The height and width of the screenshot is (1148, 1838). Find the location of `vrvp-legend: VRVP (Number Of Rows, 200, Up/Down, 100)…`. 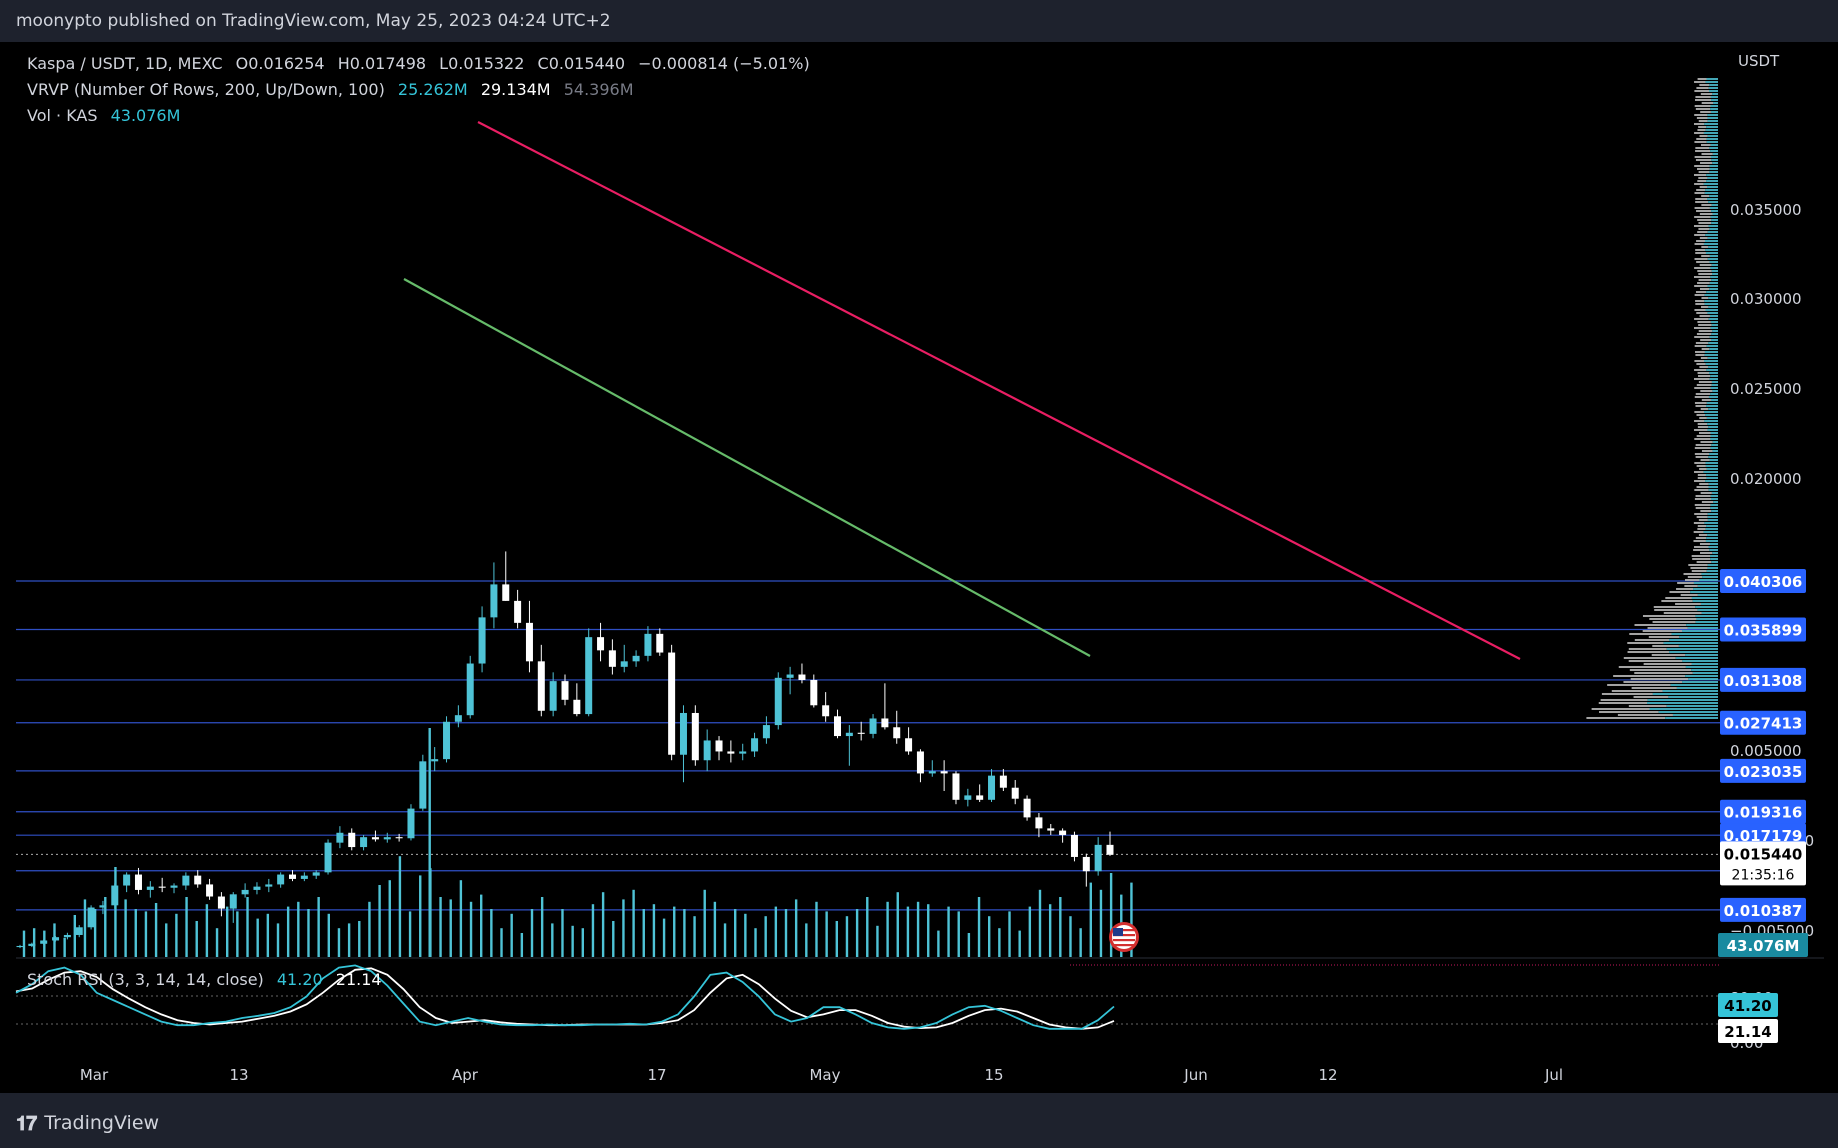

vrvp-legend: VRVP (Number Of Rows, 200, Up/Down, 100)… is located at coordinates (334, 89).